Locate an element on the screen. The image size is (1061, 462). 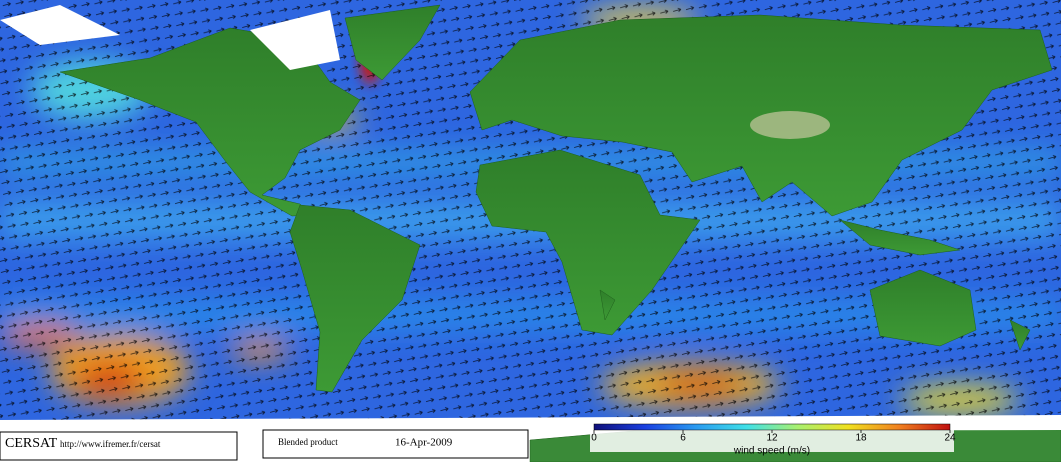
logo: CERSAT is located at coordinates (31, 443).